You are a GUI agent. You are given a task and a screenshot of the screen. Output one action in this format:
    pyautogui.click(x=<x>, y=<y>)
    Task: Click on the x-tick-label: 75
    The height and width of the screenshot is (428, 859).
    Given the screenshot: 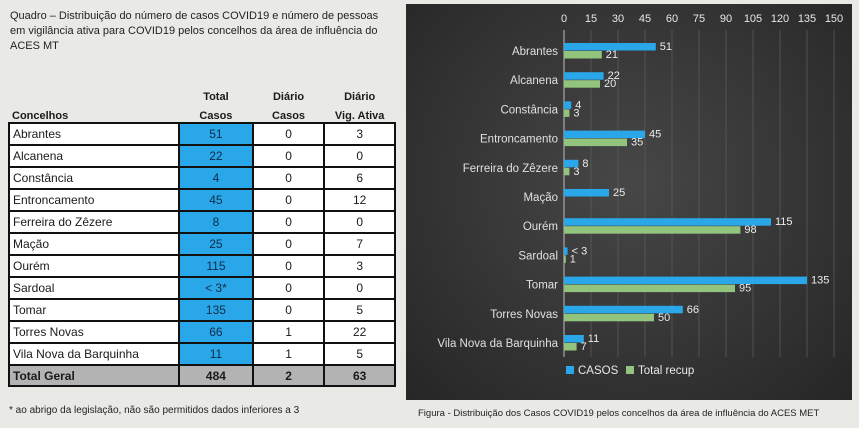 What is the action you would take?
    pyautogui.click(x=699, y=19)
    